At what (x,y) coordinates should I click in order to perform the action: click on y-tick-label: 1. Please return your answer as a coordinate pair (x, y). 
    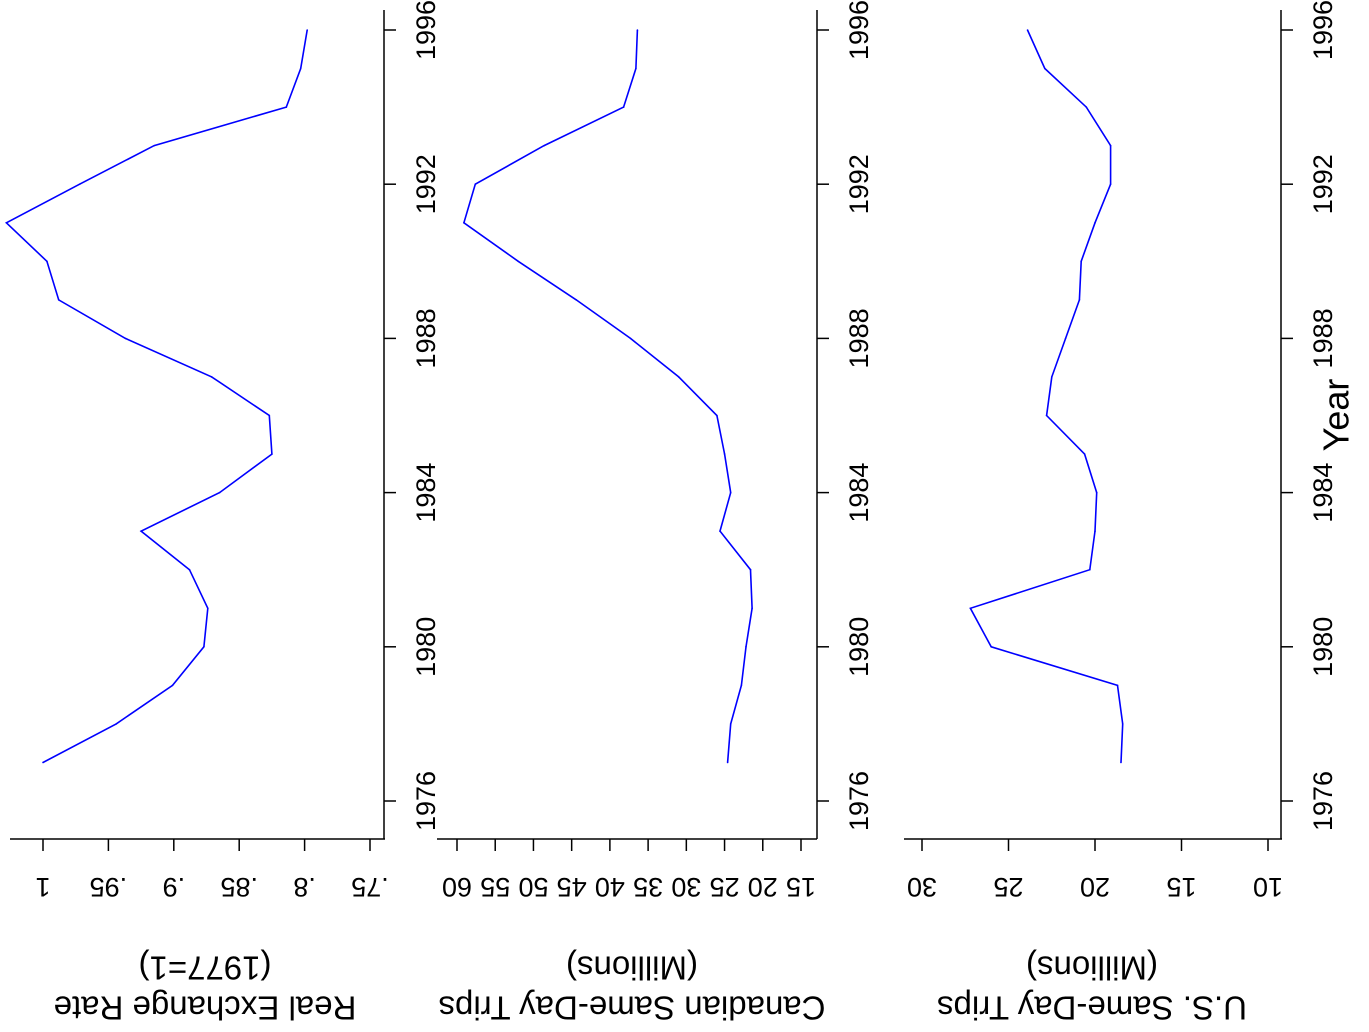
    Looking at the image, I should click on (42, 887).